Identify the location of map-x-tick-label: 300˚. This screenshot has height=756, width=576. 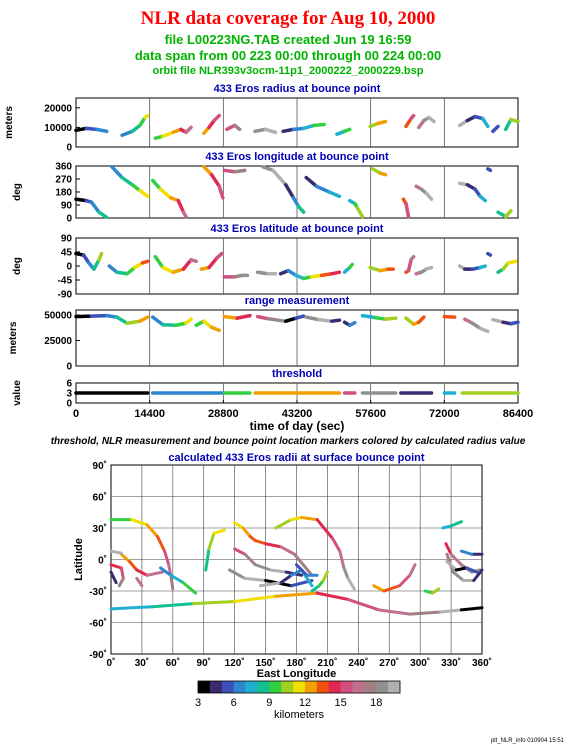
(420, 663).